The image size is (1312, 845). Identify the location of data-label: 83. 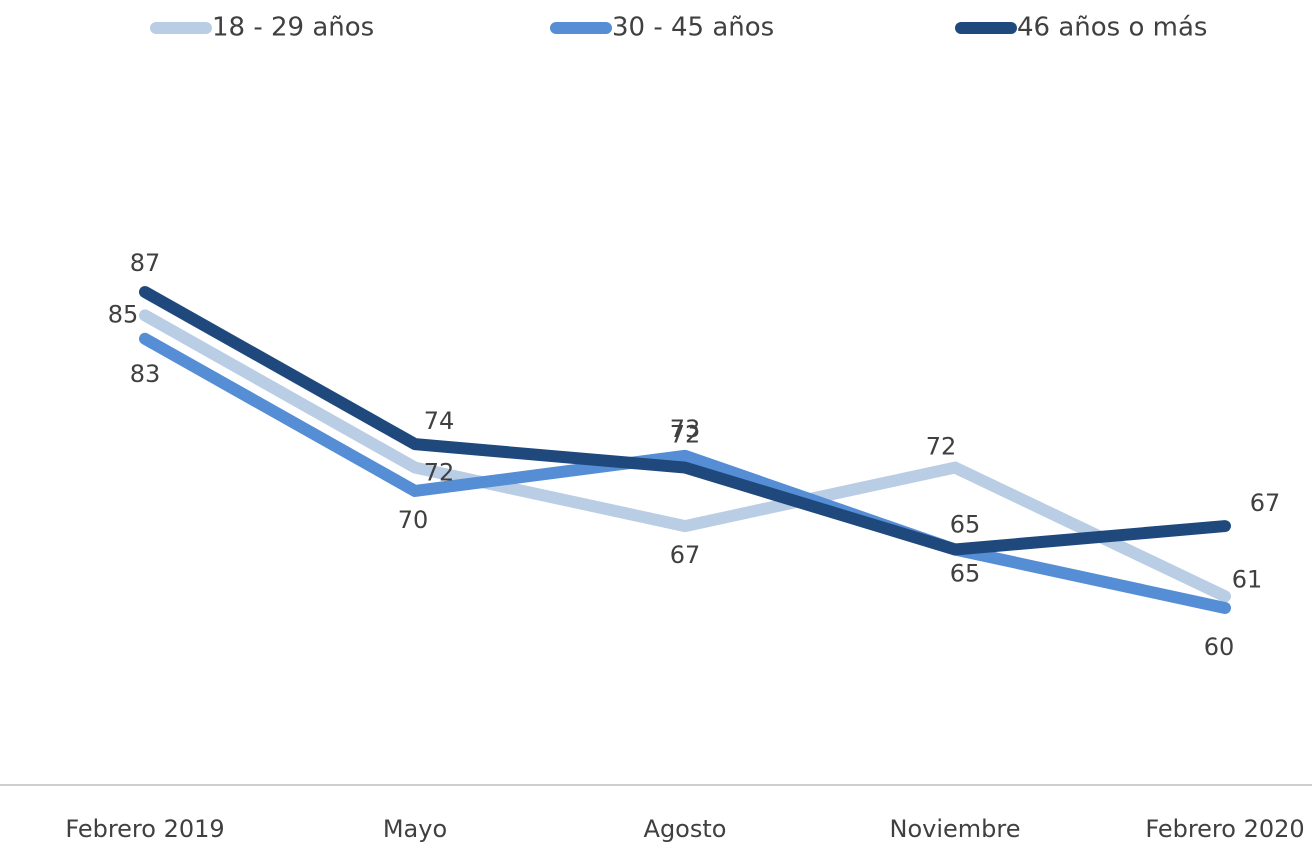
(145, 374).